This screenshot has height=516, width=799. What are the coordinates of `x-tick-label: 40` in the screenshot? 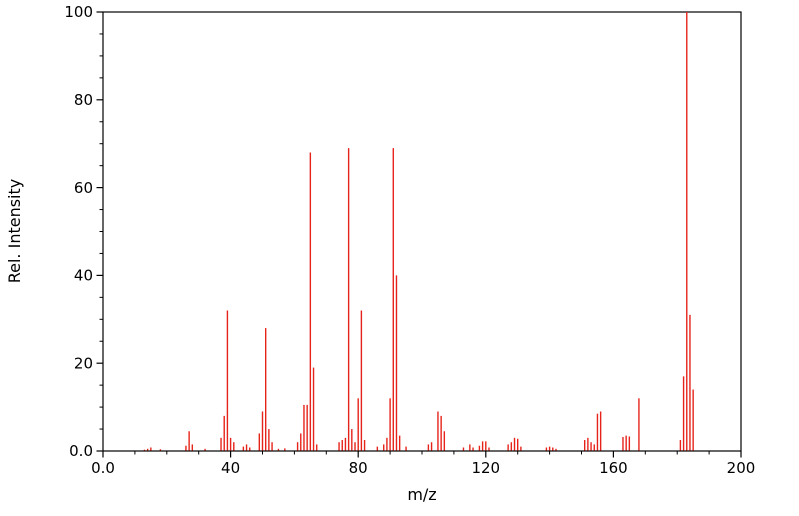 It's located at (230, 468).